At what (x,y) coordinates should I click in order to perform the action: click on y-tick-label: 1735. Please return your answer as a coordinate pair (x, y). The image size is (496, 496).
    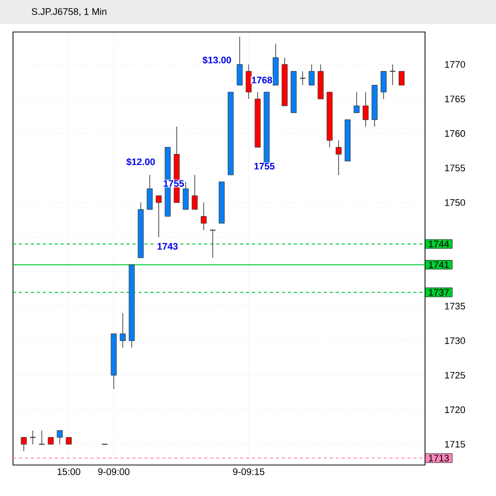
    Looking at the image, I should click on (455, 306).